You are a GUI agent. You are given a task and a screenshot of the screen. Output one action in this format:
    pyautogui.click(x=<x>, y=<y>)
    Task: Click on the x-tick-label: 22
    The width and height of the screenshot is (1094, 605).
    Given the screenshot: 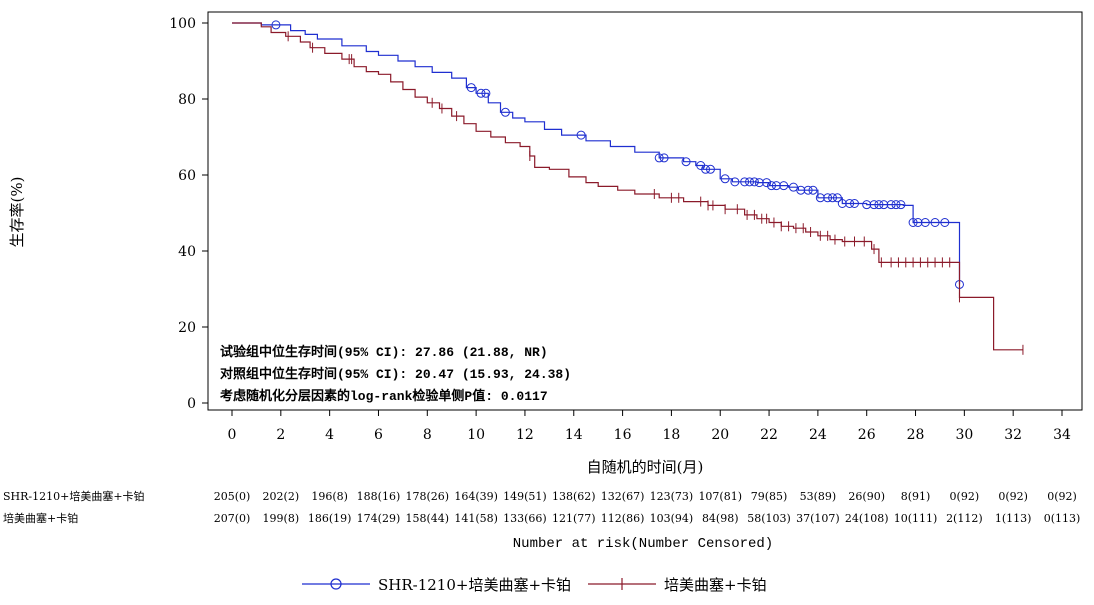 What is the action you would take?
    pyautogui.click(x=769, y=435)
    